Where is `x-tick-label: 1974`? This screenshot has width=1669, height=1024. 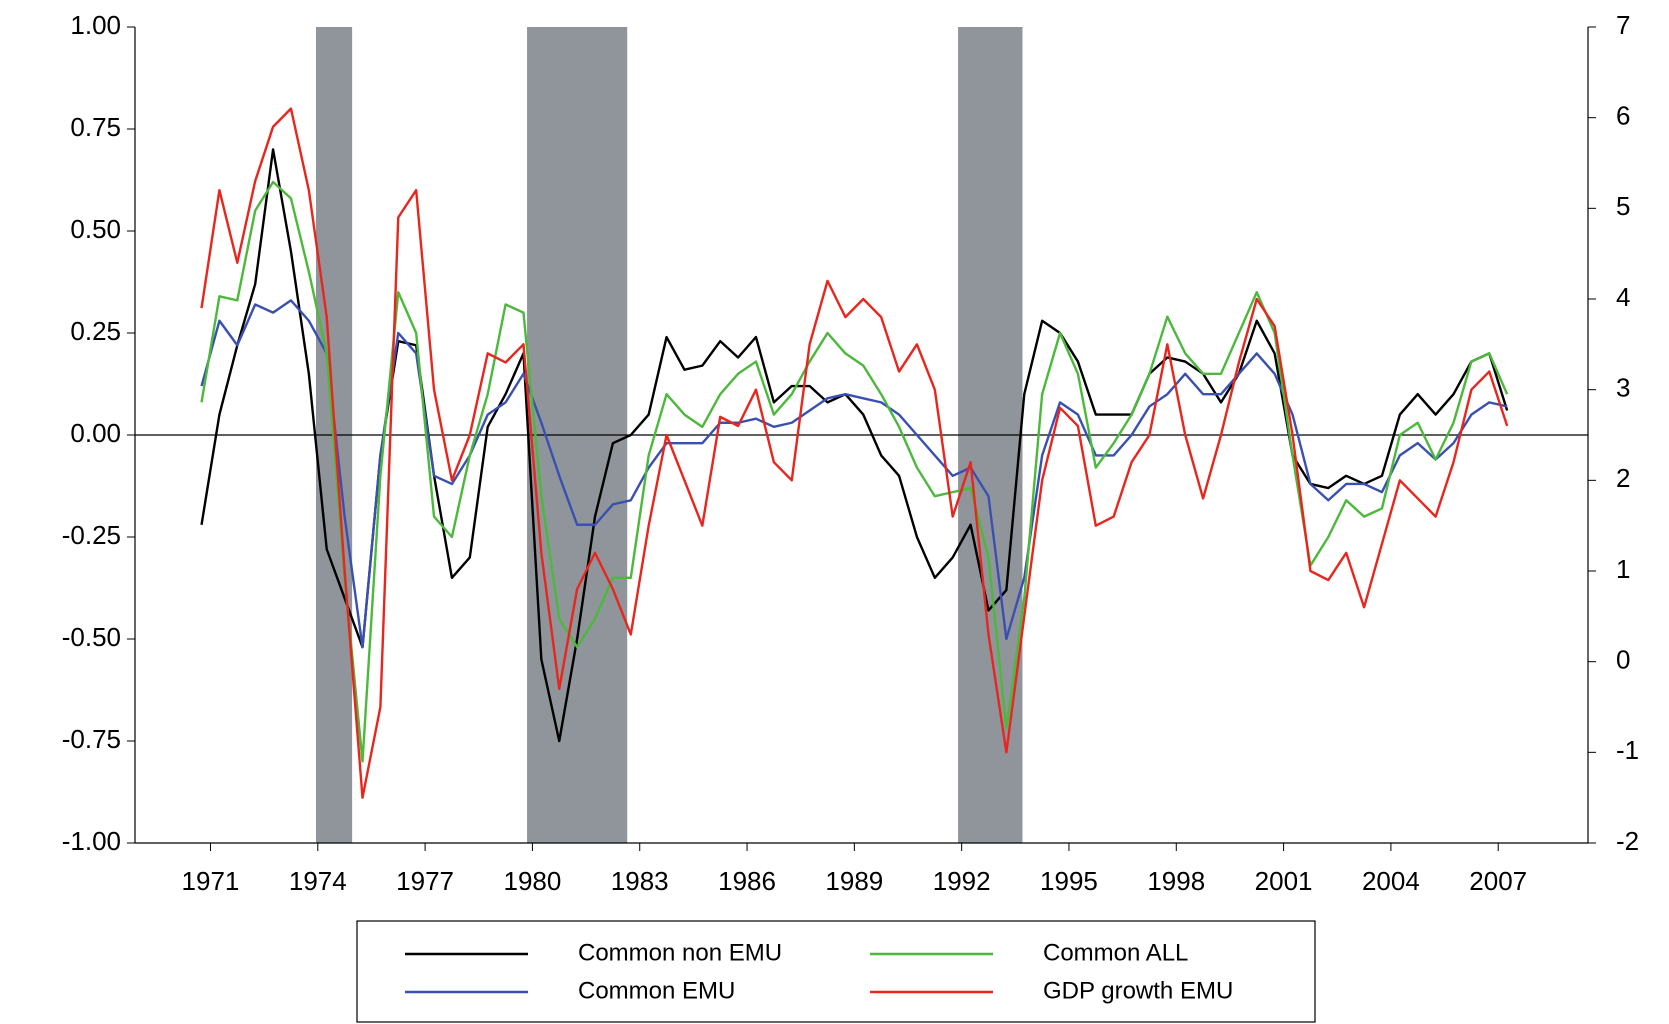
x-tick-label: 1974 is located at coordinates (318, 881).